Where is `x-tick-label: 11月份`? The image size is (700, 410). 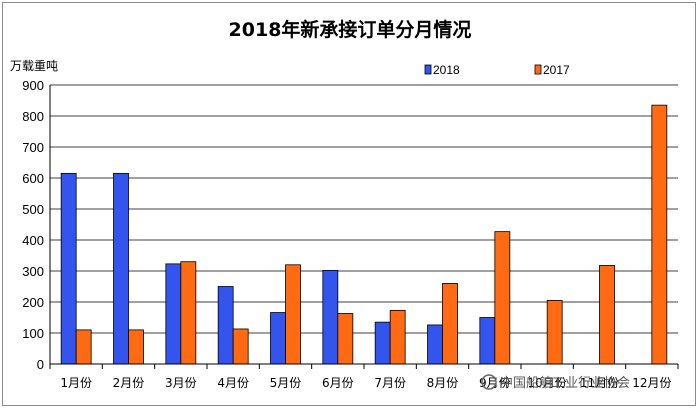 x-tick-label: 11月份 is located at coordinates (599, 383).